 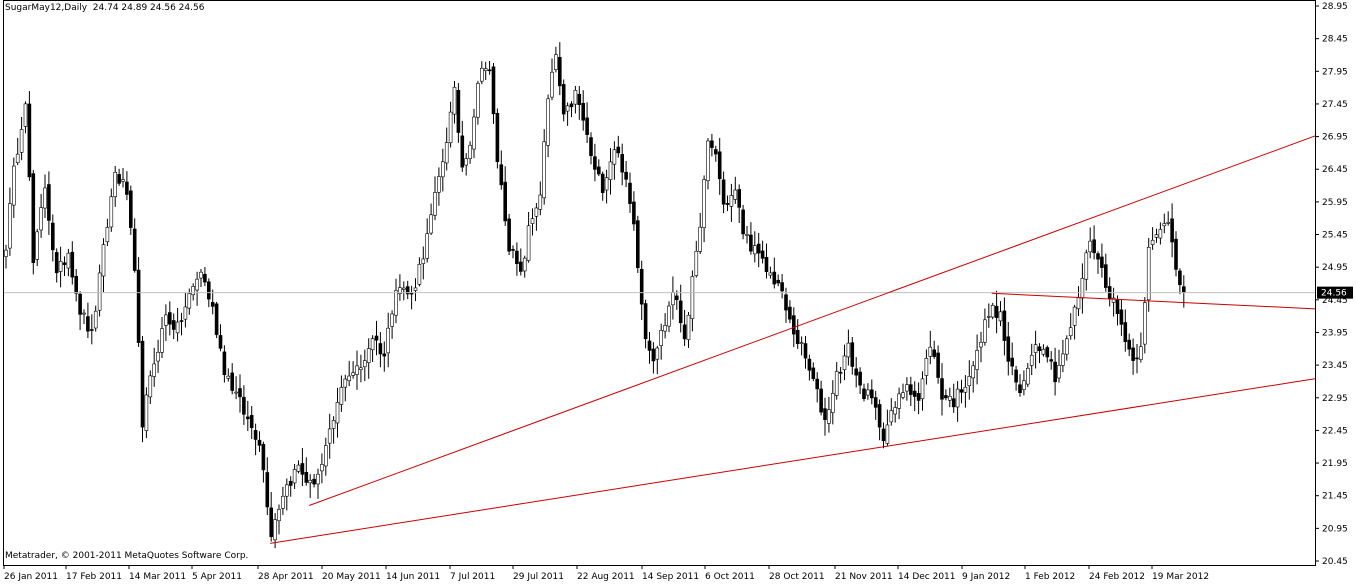 What do you see at coordinates (104, 8) in the screenshot?
I see `chart-header: SugarMay12,Daily 24.74 24.89 24.56 24.56` at bounding box center [104, 8].